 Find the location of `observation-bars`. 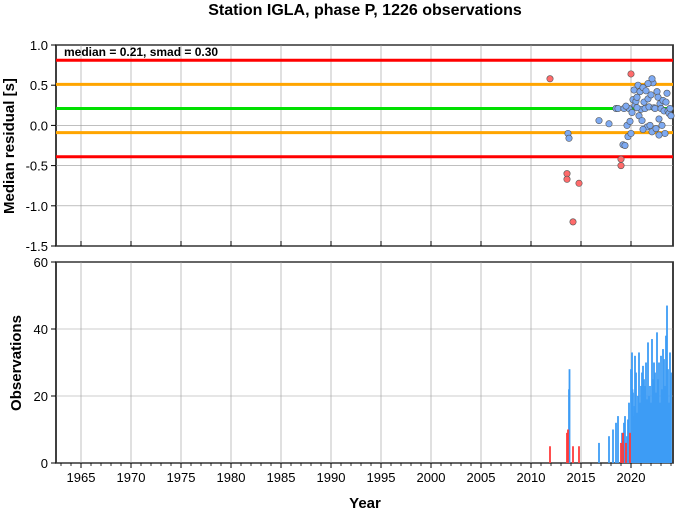

observation-bars is located at coordinates (610, 384).